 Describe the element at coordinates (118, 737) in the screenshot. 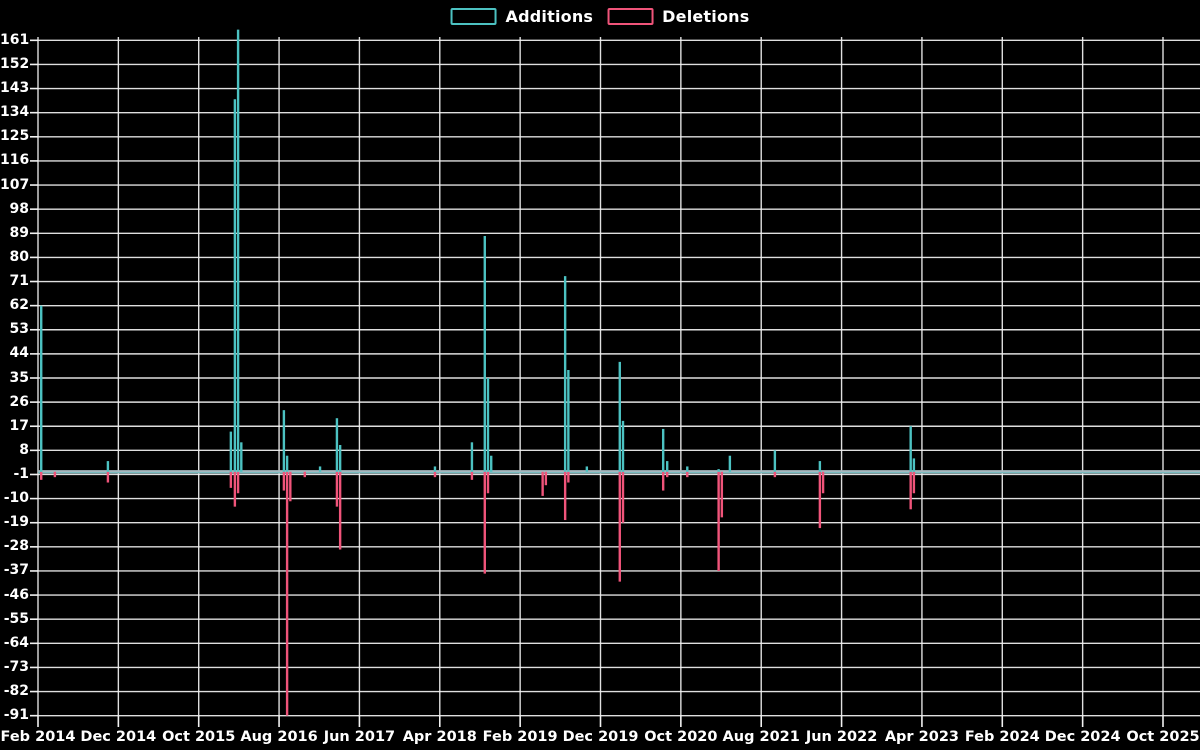

I see `x-tick-label: Dec 2014` at that location.